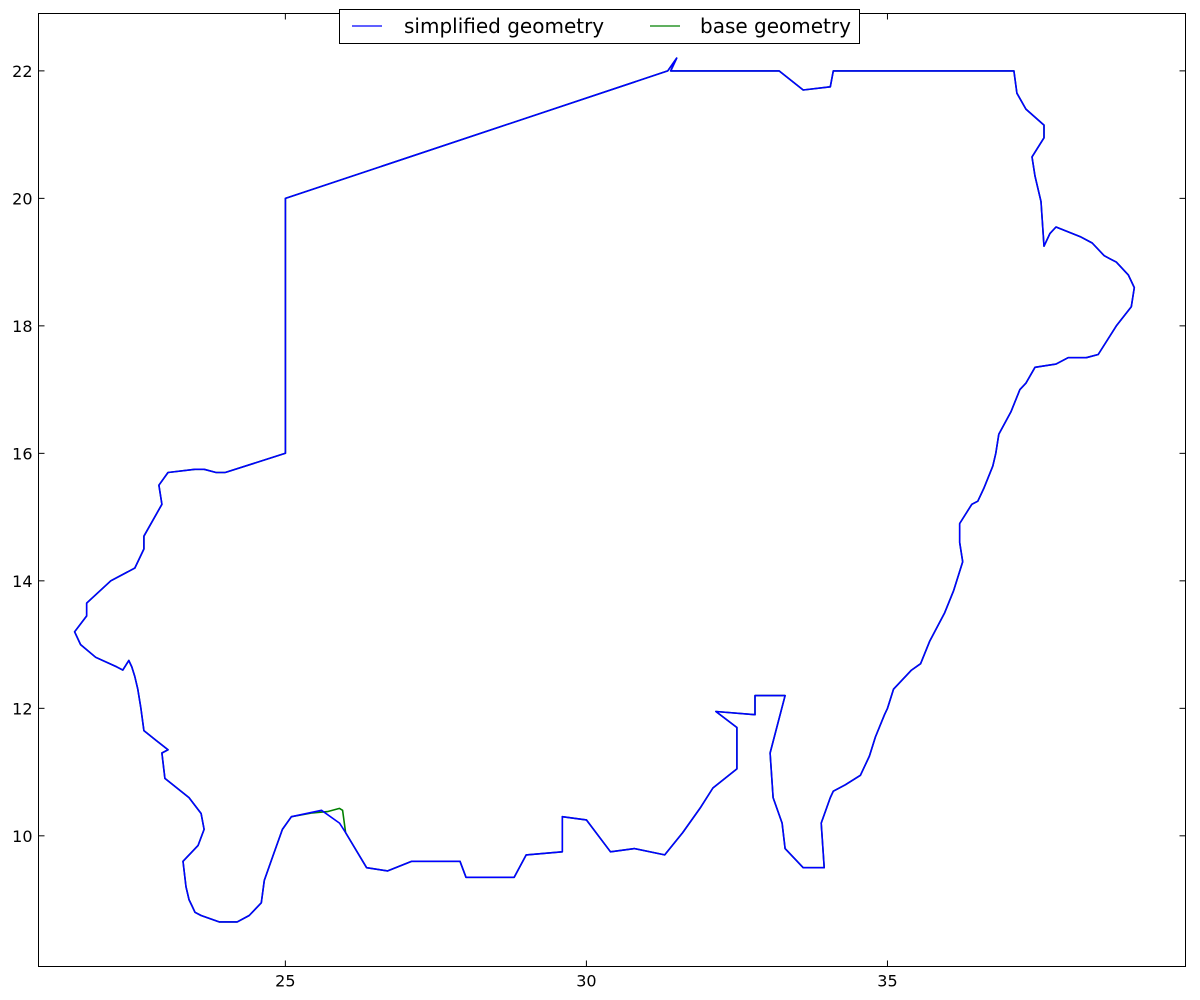  What do you see at coordinates (285, 981) in the screenshot?
I see `x-tick-label: 25` at bounding box center [285, 981].